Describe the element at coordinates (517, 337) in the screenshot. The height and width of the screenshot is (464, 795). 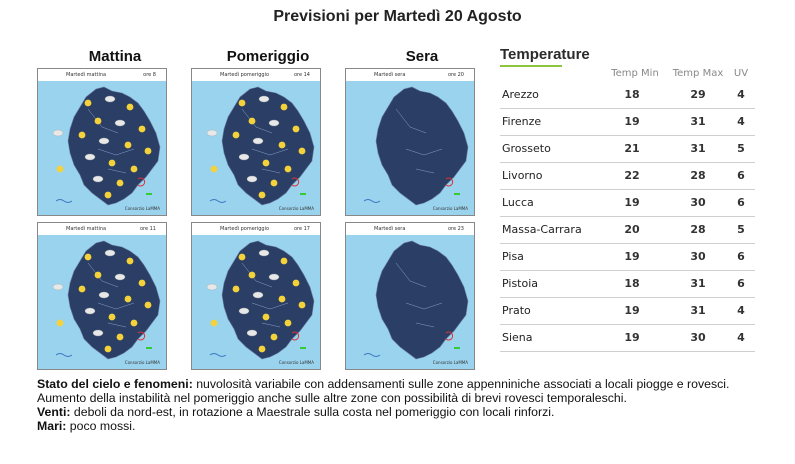
I see `city-name: Siena` at that location.